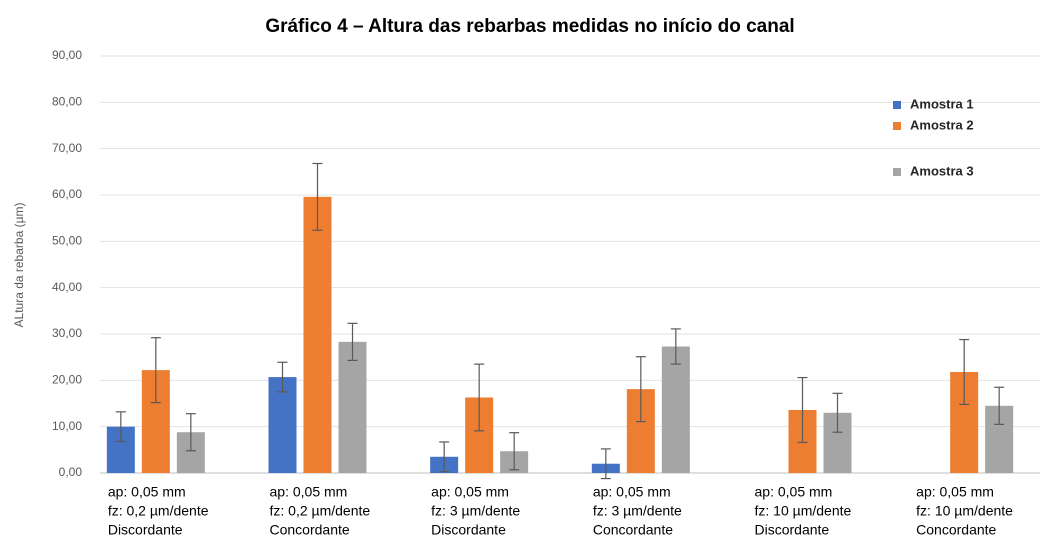 The image size is (1049, 547). I want to click on y-tick-label: 90,00, so click(67, 55).